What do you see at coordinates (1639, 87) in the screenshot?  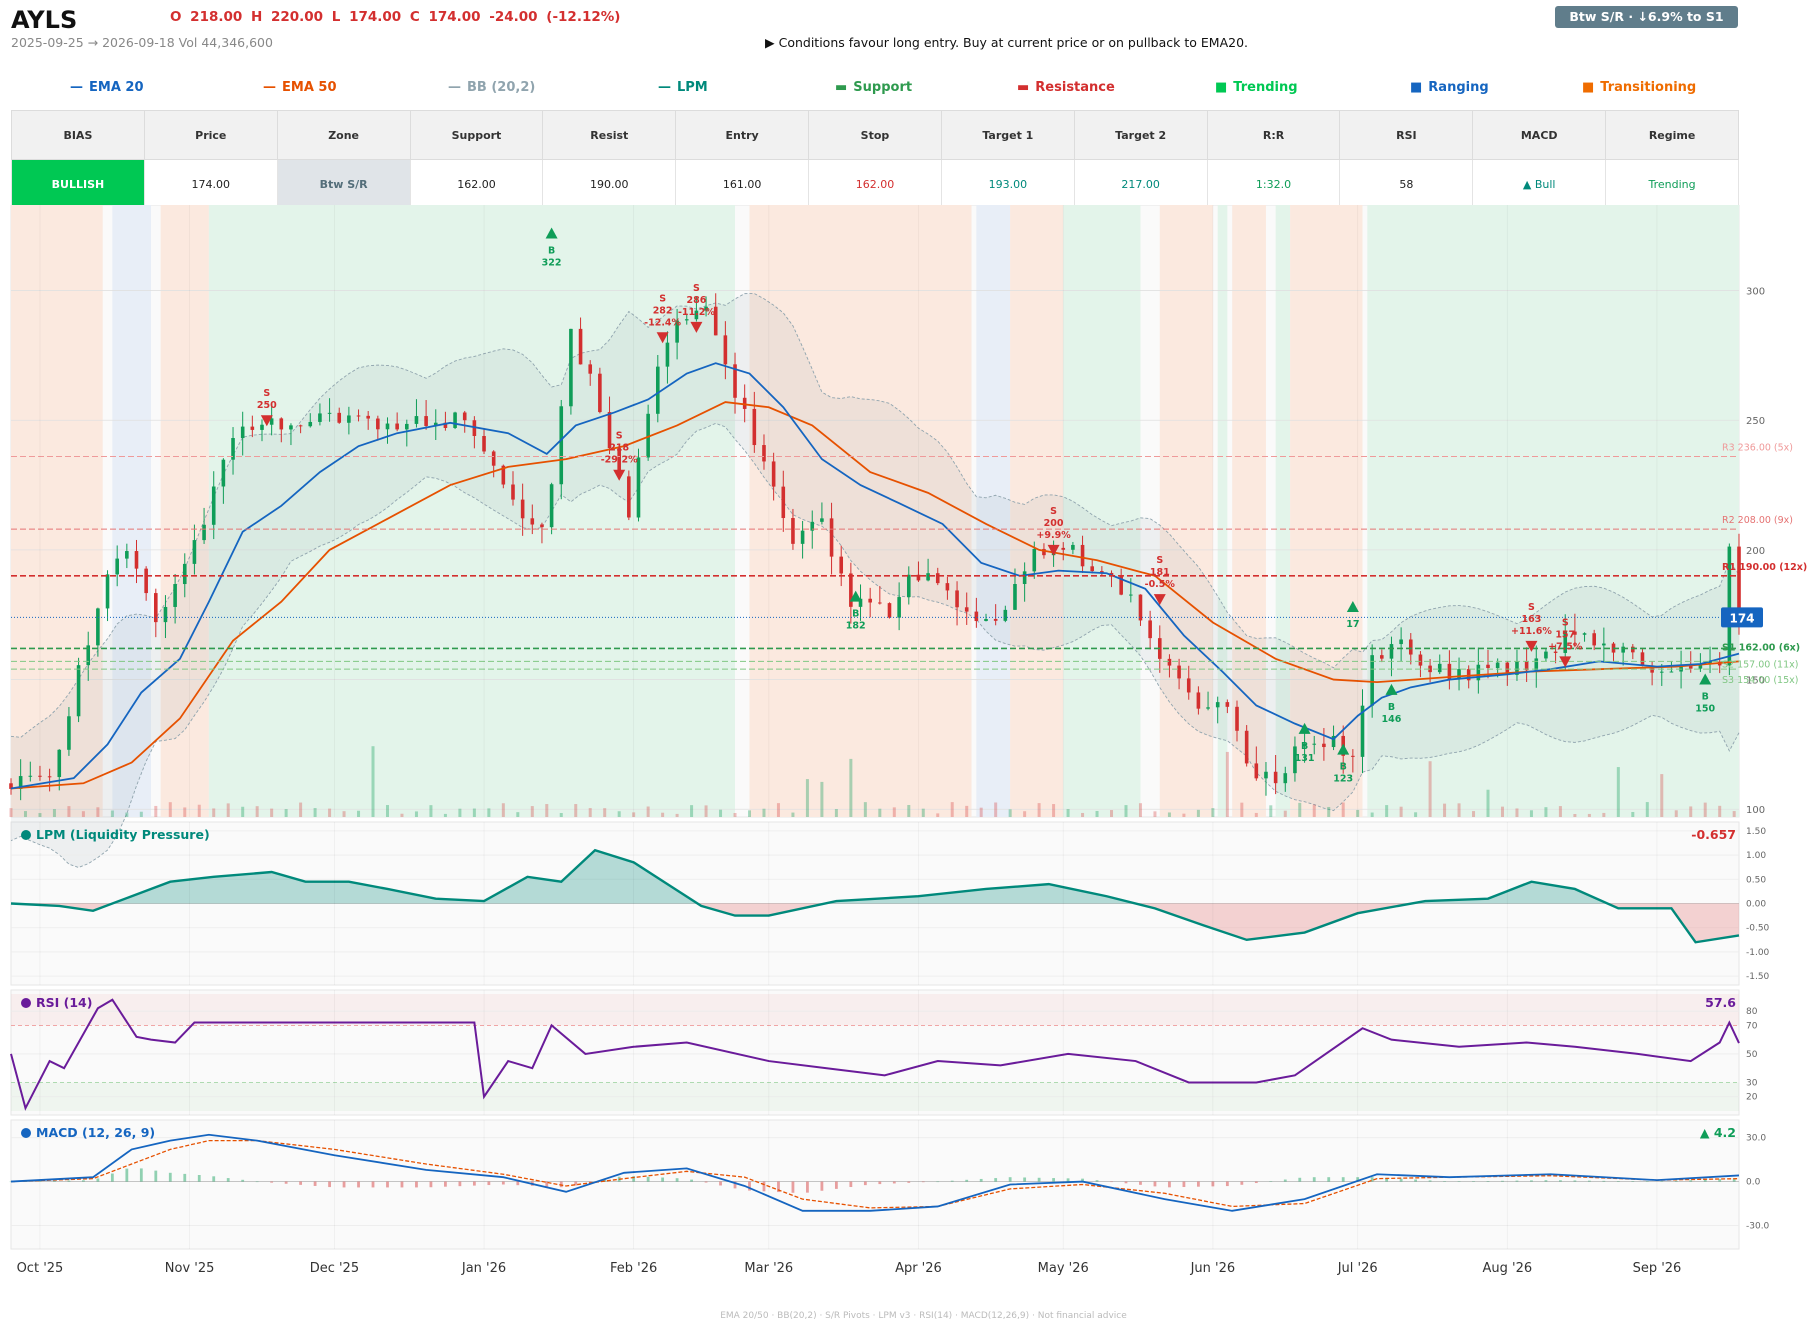 I see `legend-item-transitioning: ■ Transitioning` at bounding box center [1639, 87].